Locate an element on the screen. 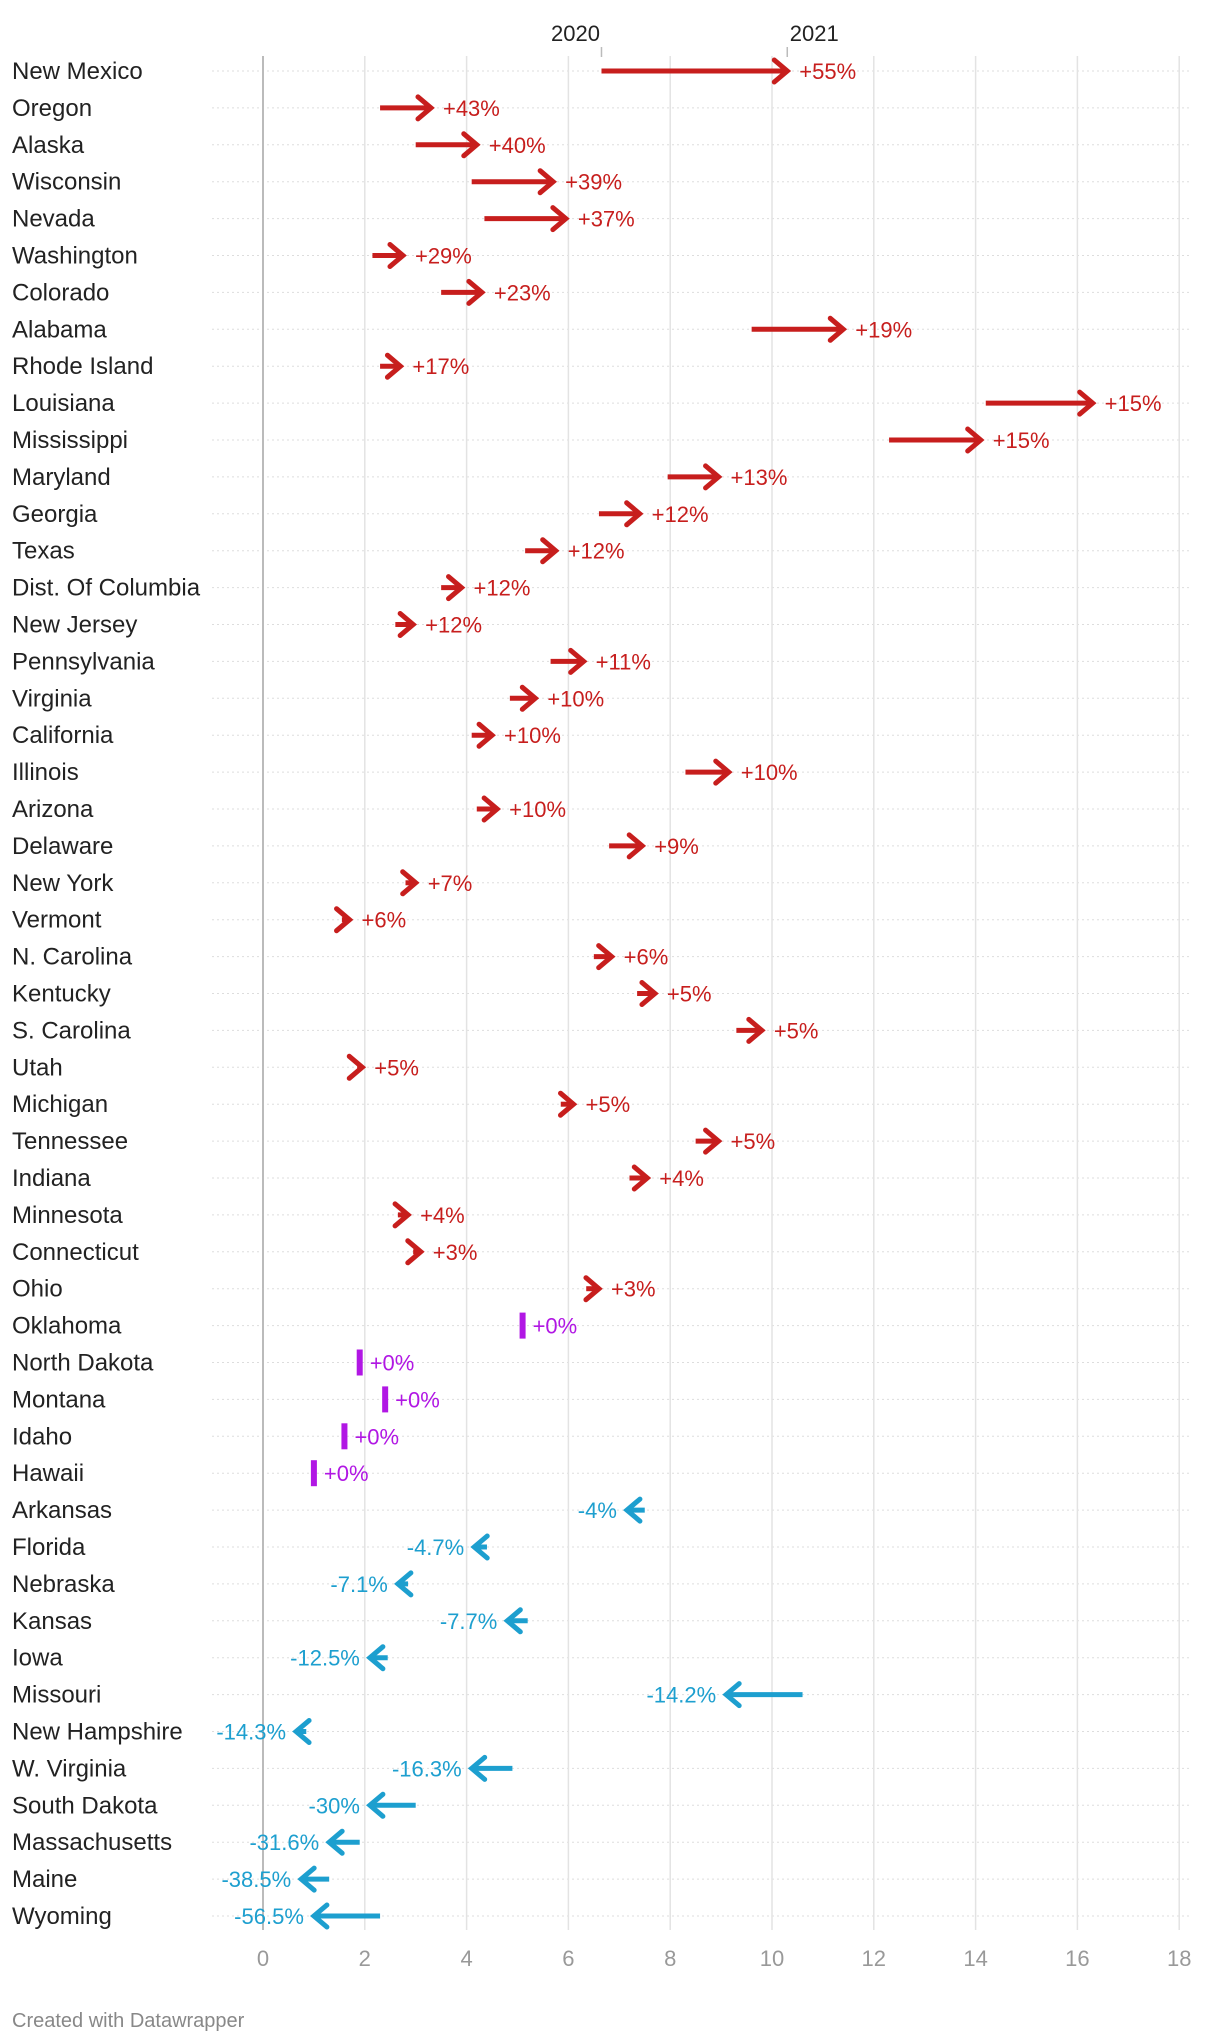 The height and width of the screenshot is (2038, 1220). state-row: Tennessee +5% is located at coordinates (393, 1141).